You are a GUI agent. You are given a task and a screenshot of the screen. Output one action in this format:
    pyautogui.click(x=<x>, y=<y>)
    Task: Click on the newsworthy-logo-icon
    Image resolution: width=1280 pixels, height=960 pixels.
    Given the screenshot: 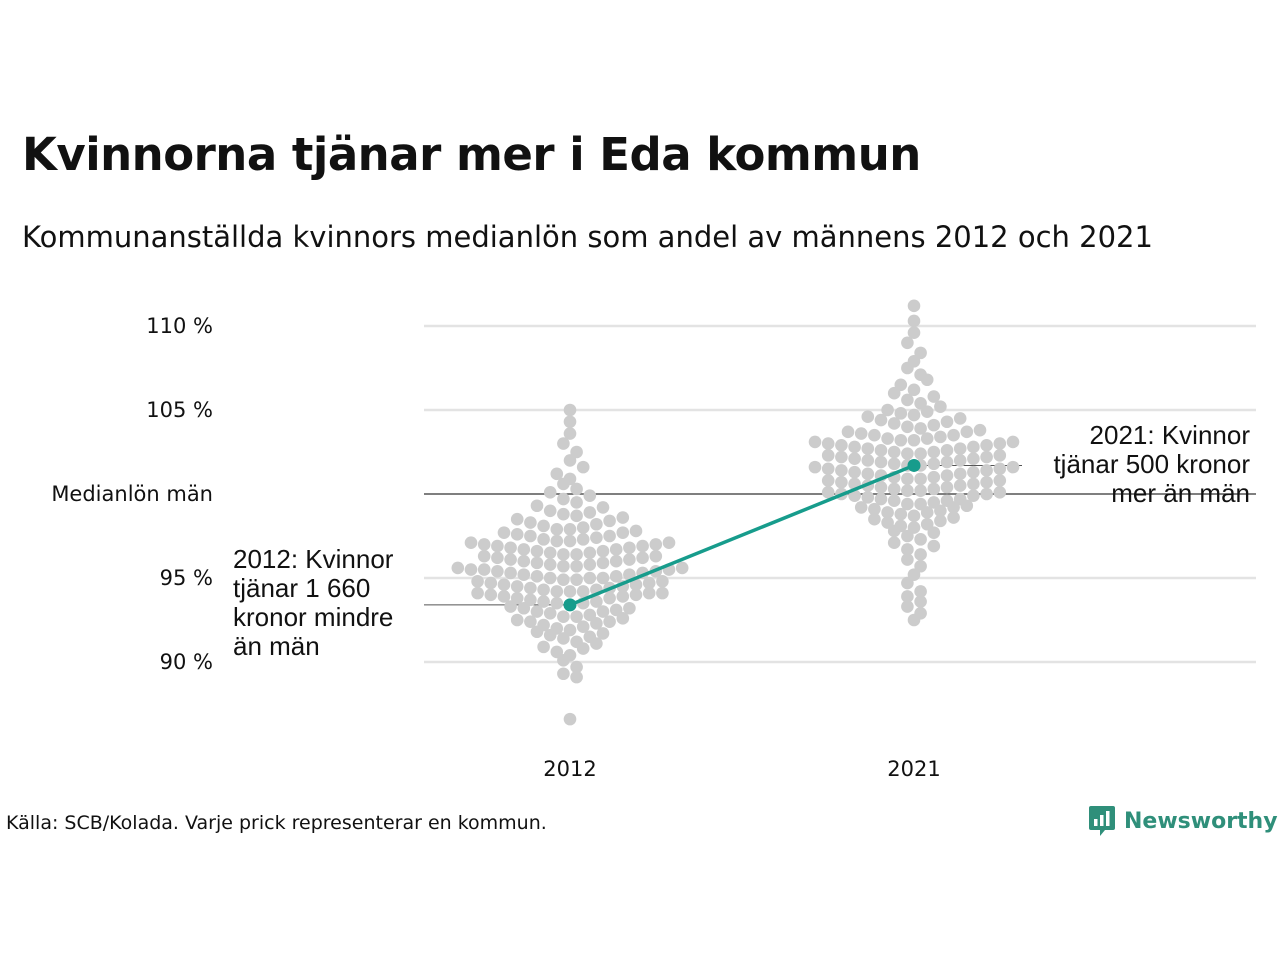 What is the action you would take?
    pyautogui.click(x=1102, y=821)
    